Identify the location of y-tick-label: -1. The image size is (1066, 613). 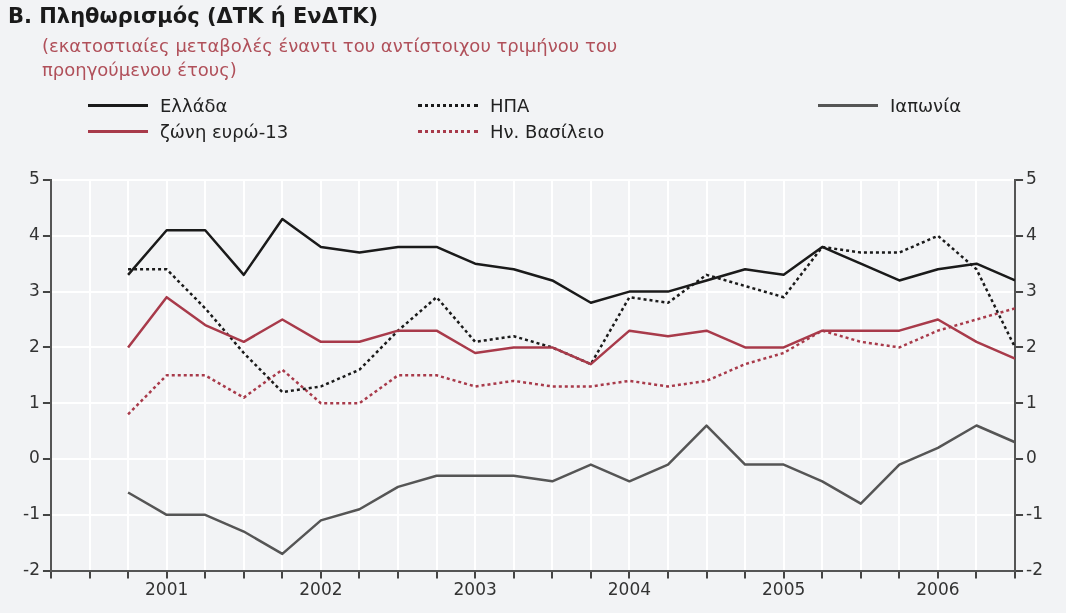
(31, 513).